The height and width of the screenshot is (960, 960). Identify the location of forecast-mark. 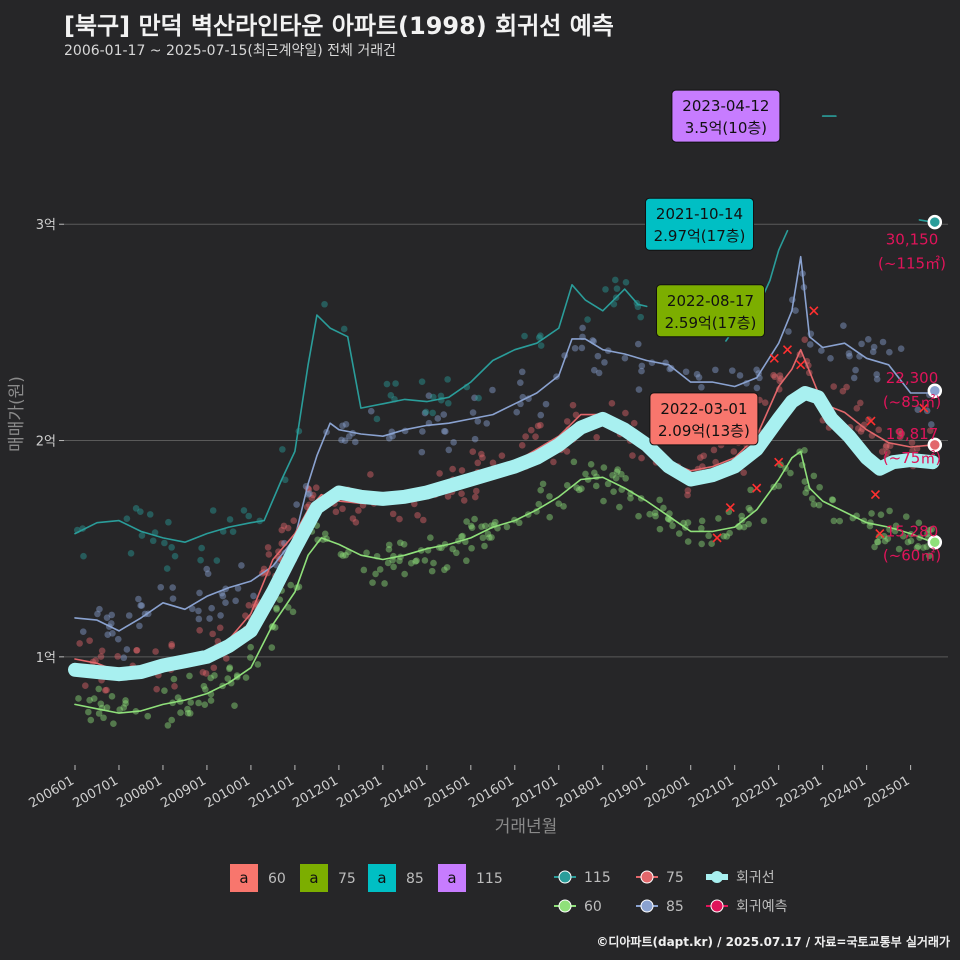
(774, 358).